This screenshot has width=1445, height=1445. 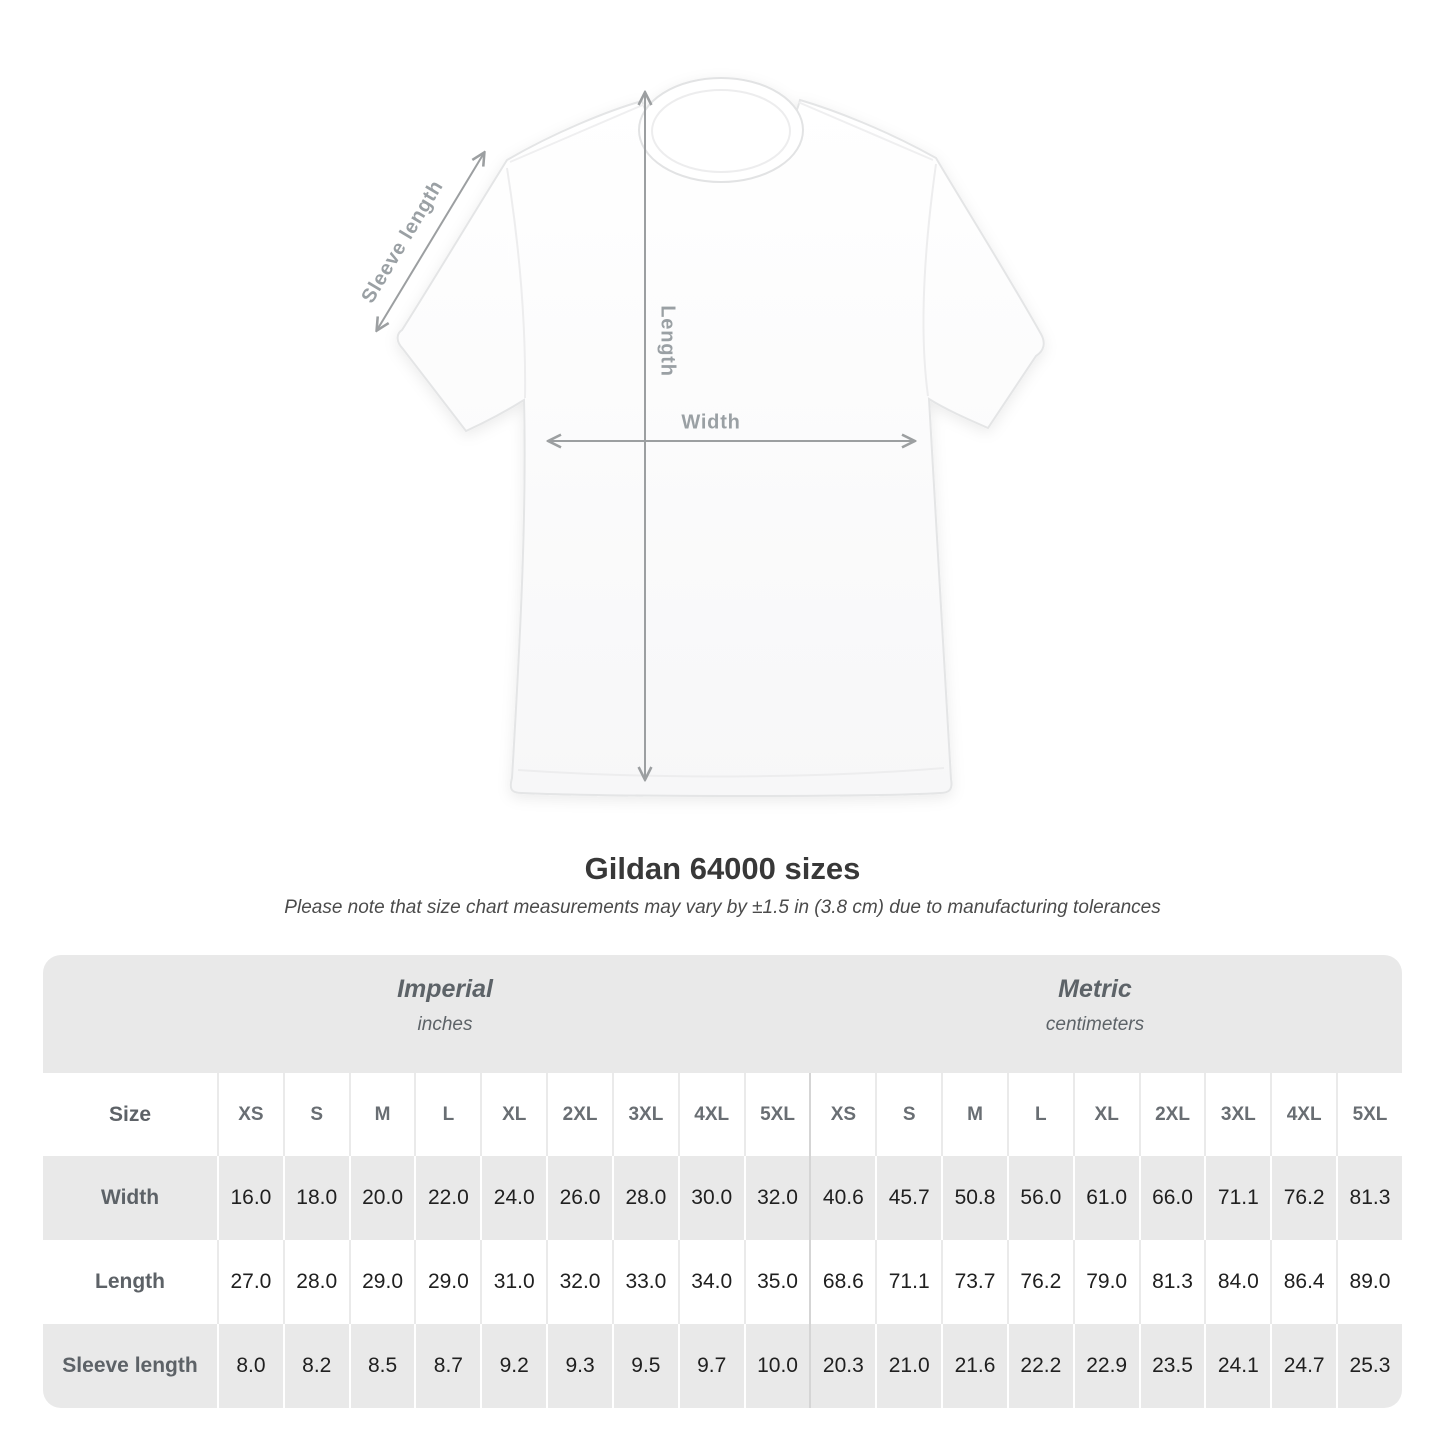 I want to click on metric-section-title: Metric, so click(x=1095, y=989).